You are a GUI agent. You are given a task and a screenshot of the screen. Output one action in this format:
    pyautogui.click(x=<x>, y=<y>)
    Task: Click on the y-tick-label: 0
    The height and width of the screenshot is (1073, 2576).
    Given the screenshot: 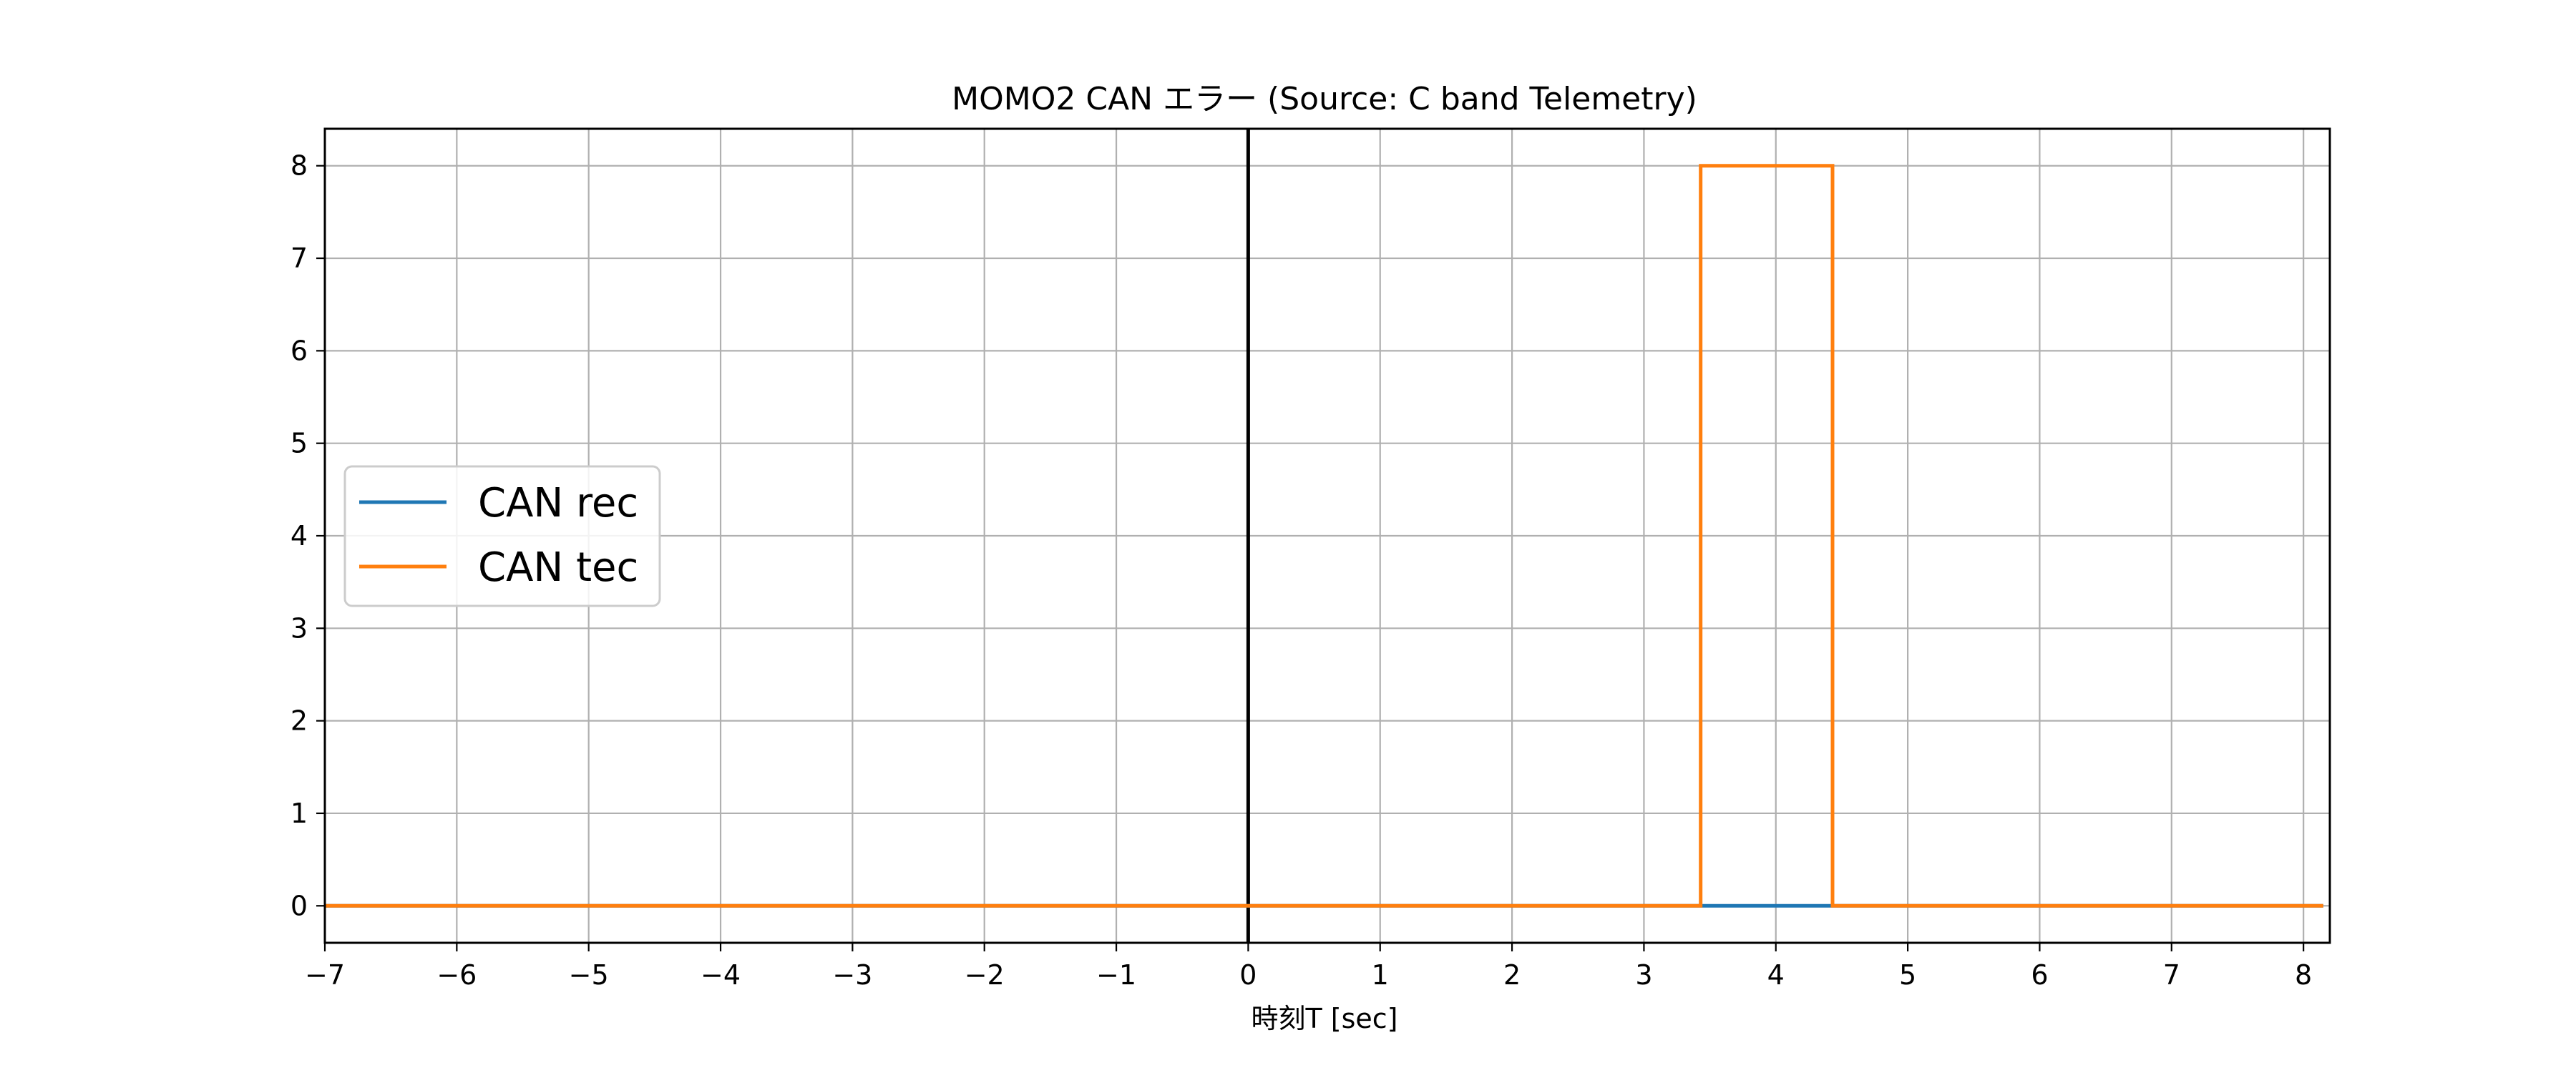 What is the action you would take?
    pyautogui.click(x=299, y=905)
    